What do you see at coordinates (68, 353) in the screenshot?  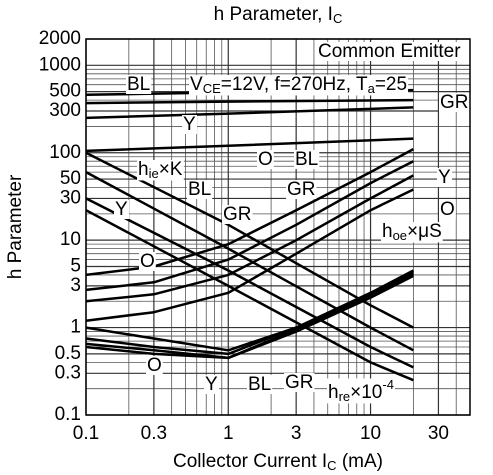 I see `y-tick-label: 0.5` at bounding box center [68, 353].